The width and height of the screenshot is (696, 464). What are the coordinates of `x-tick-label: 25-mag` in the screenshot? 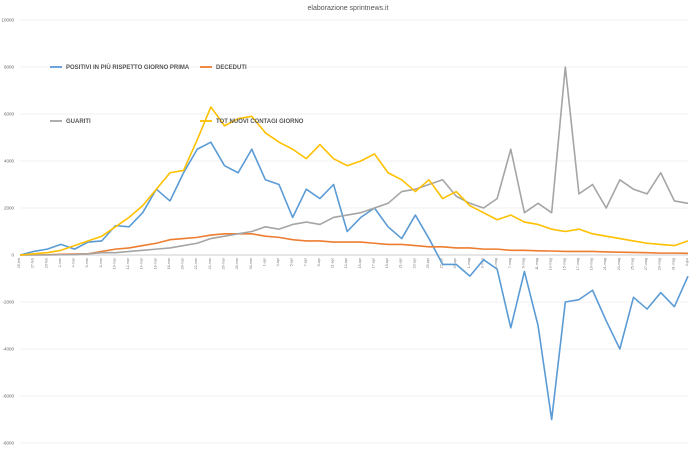 It's located at (632, 264).